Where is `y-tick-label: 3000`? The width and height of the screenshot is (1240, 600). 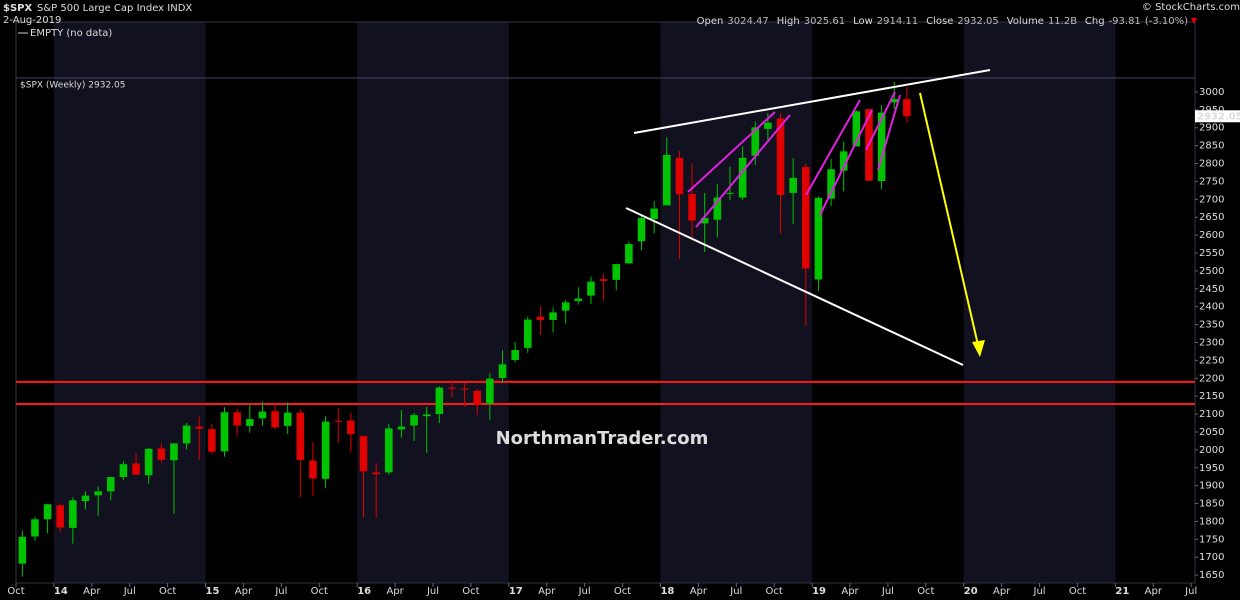
y-tick-label: 3000 is located at coordinates (1211, 92).